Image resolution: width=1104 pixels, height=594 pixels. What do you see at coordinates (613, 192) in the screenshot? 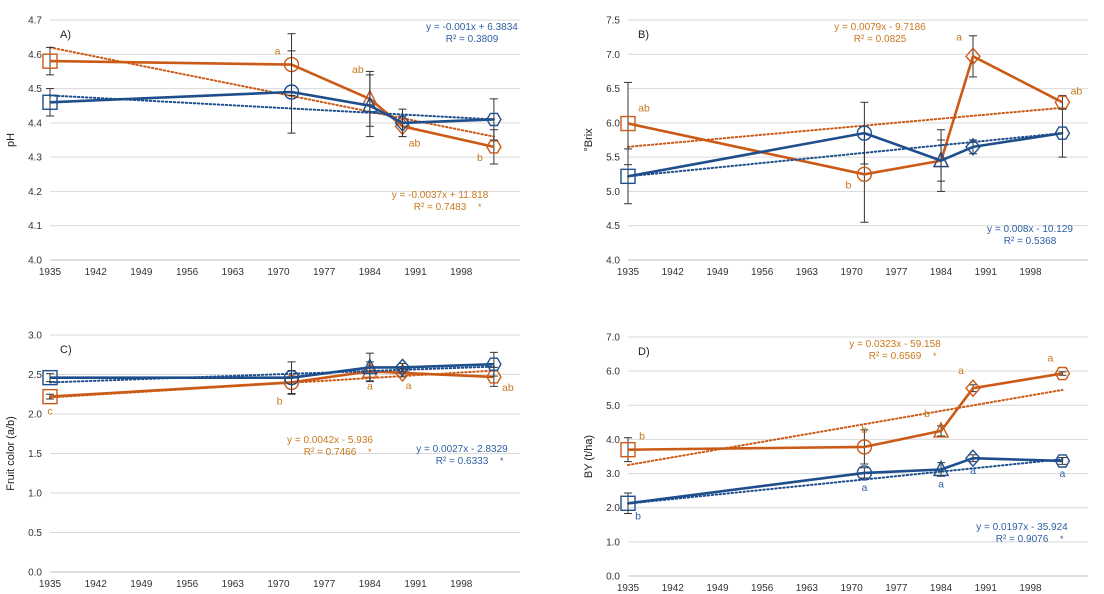
I see `y-tick-label: 5.0` at bounding box center [613, 192].